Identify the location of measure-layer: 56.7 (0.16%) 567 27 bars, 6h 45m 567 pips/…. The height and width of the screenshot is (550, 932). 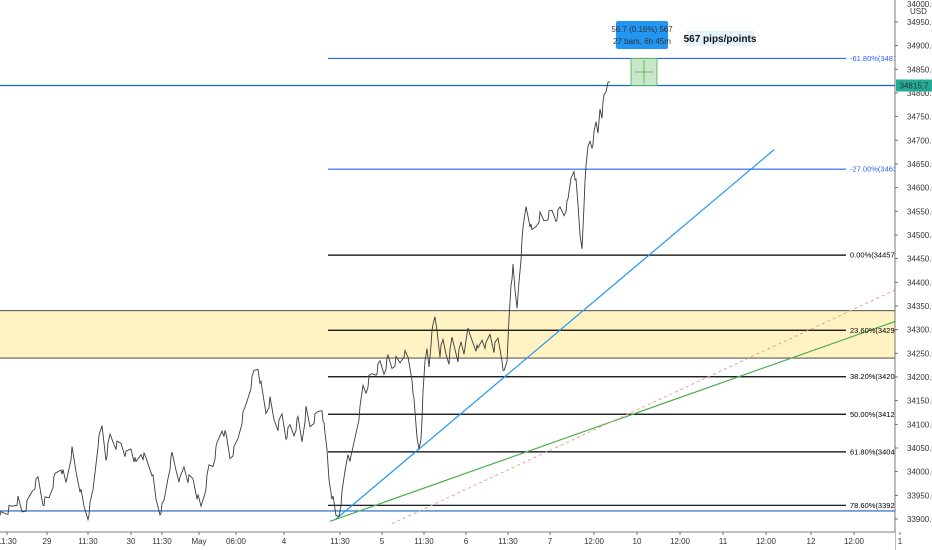
(684, 53).